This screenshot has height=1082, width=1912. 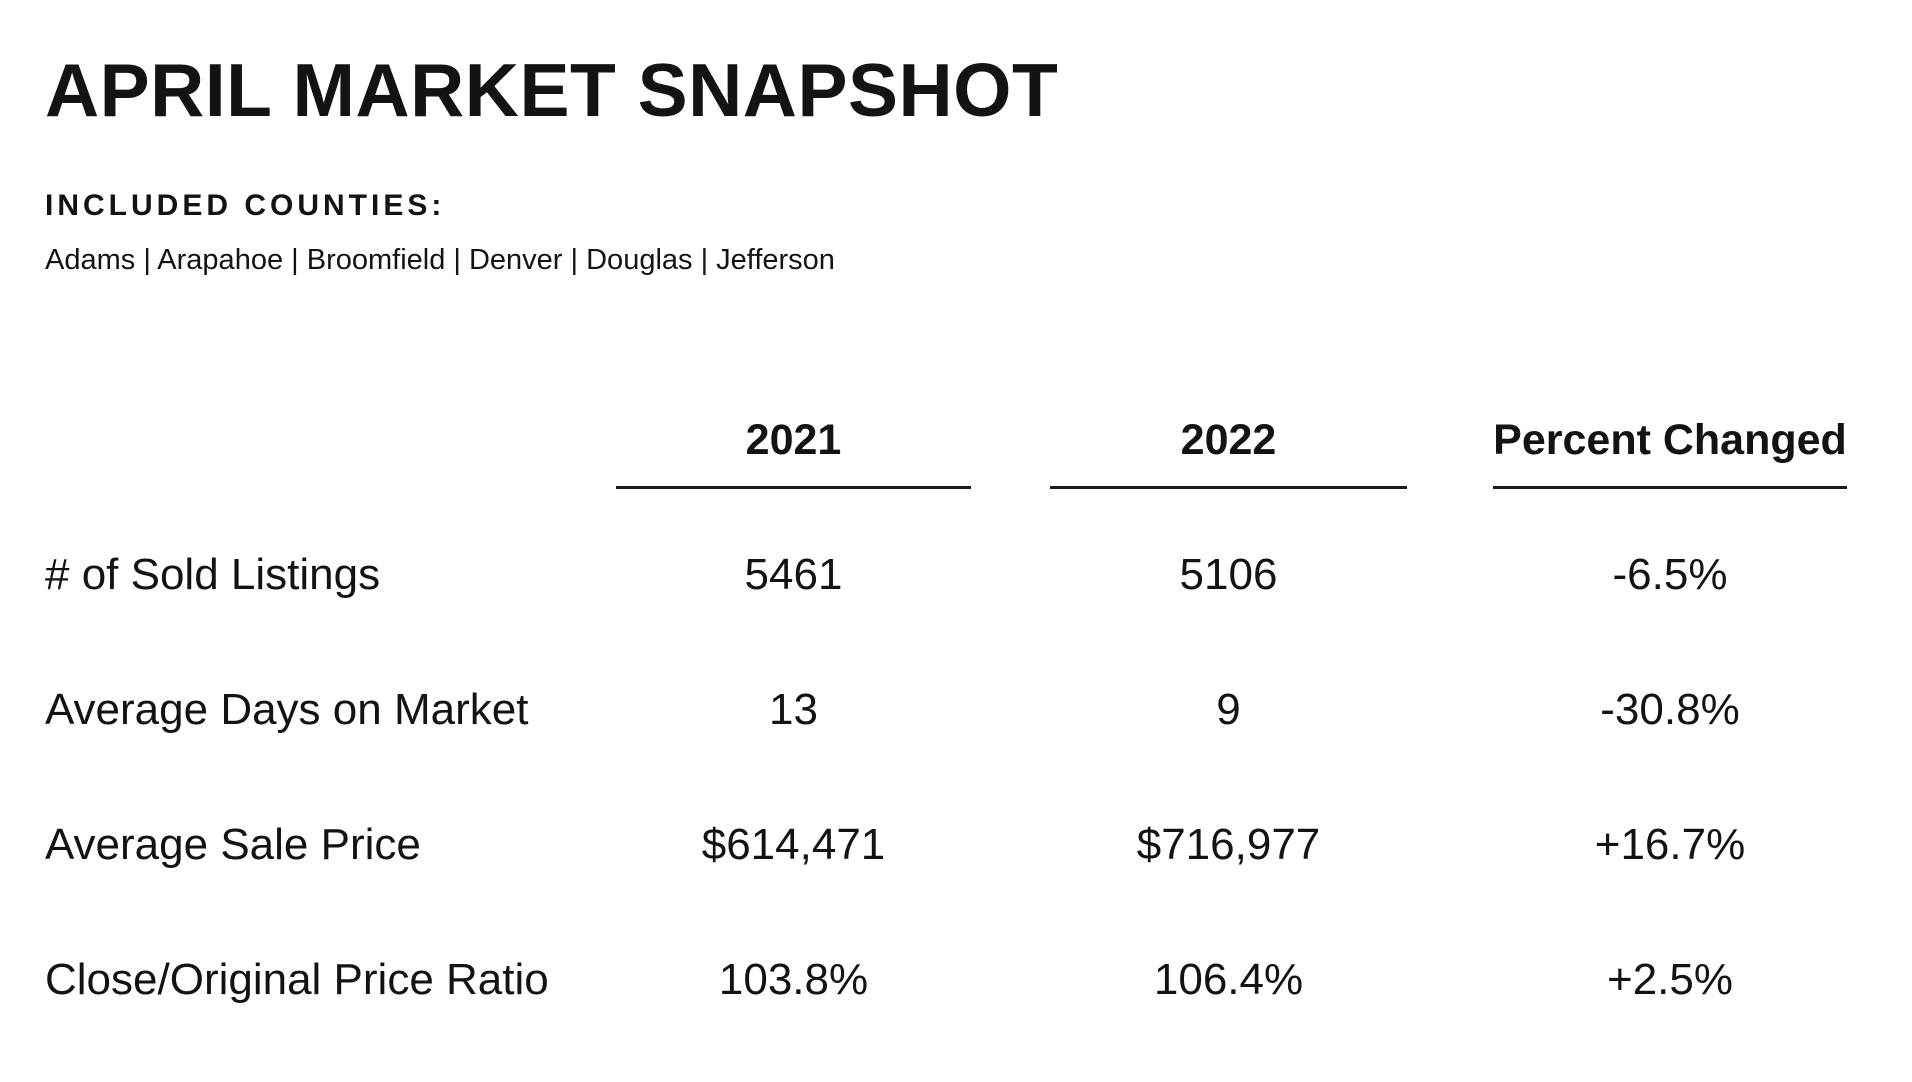 I want to click on column-header-2022: 2022, so click(x=1228, y=454).